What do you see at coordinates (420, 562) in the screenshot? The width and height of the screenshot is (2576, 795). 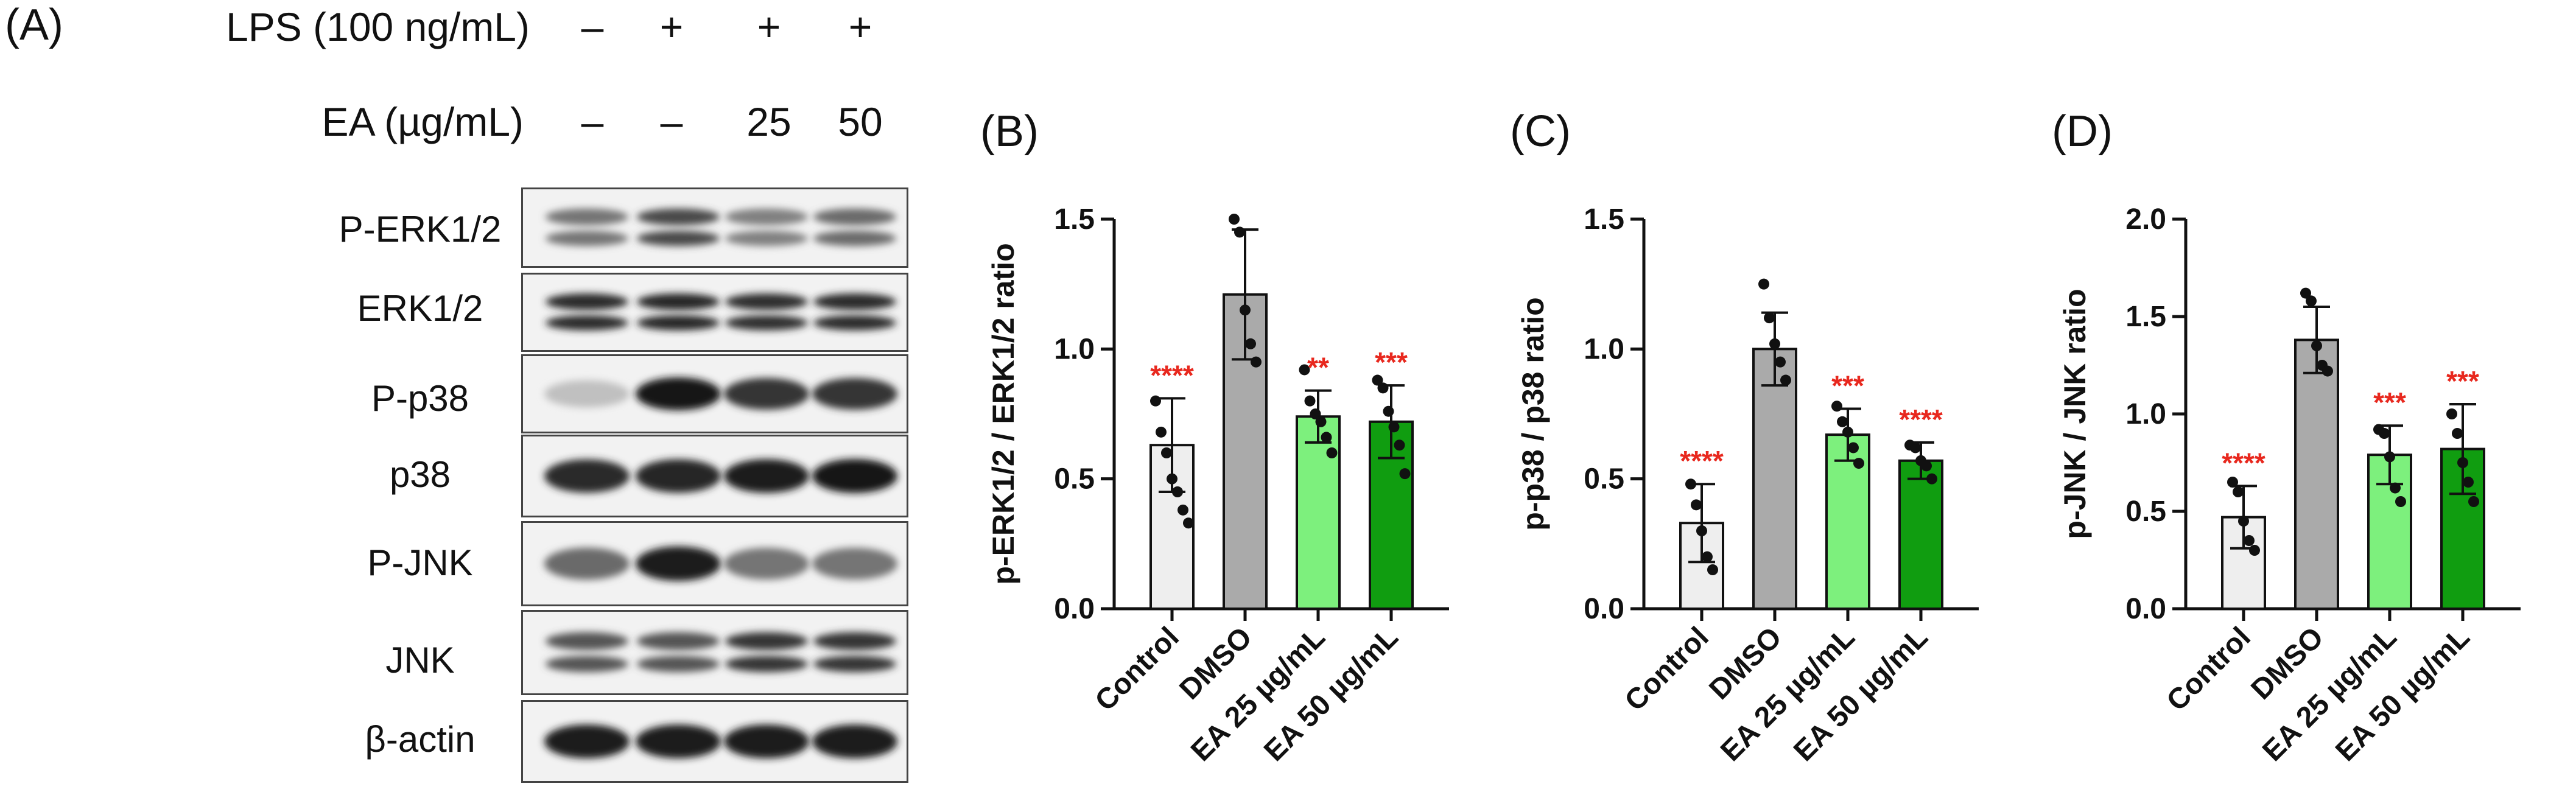 I see `blot-label-p-jnk: P-JNK` at bounding box center [420, 562].